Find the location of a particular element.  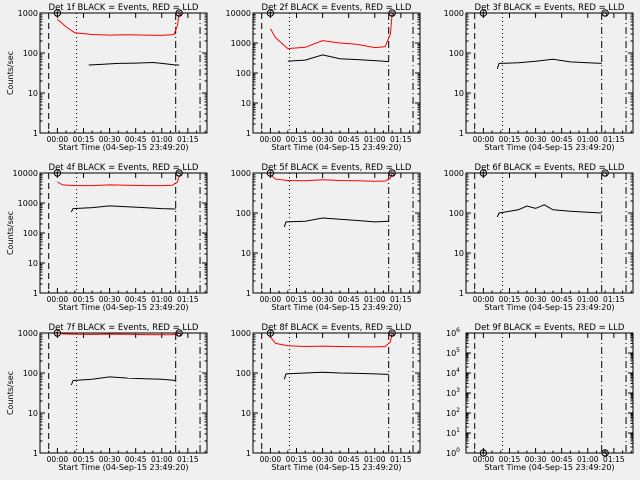

panel-title: Det 8f BLACK = Events, RED = LLD is located at coordinates (337, 328).